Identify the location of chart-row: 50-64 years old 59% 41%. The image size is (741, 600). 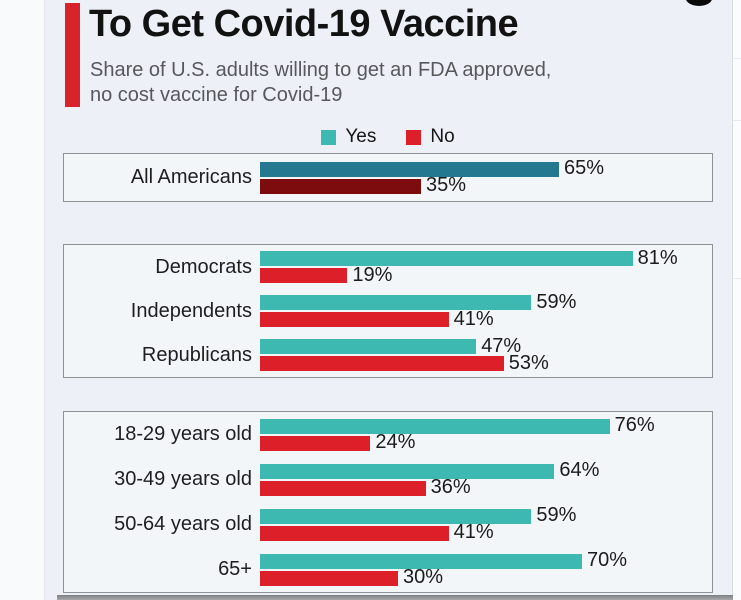
(388, 524).